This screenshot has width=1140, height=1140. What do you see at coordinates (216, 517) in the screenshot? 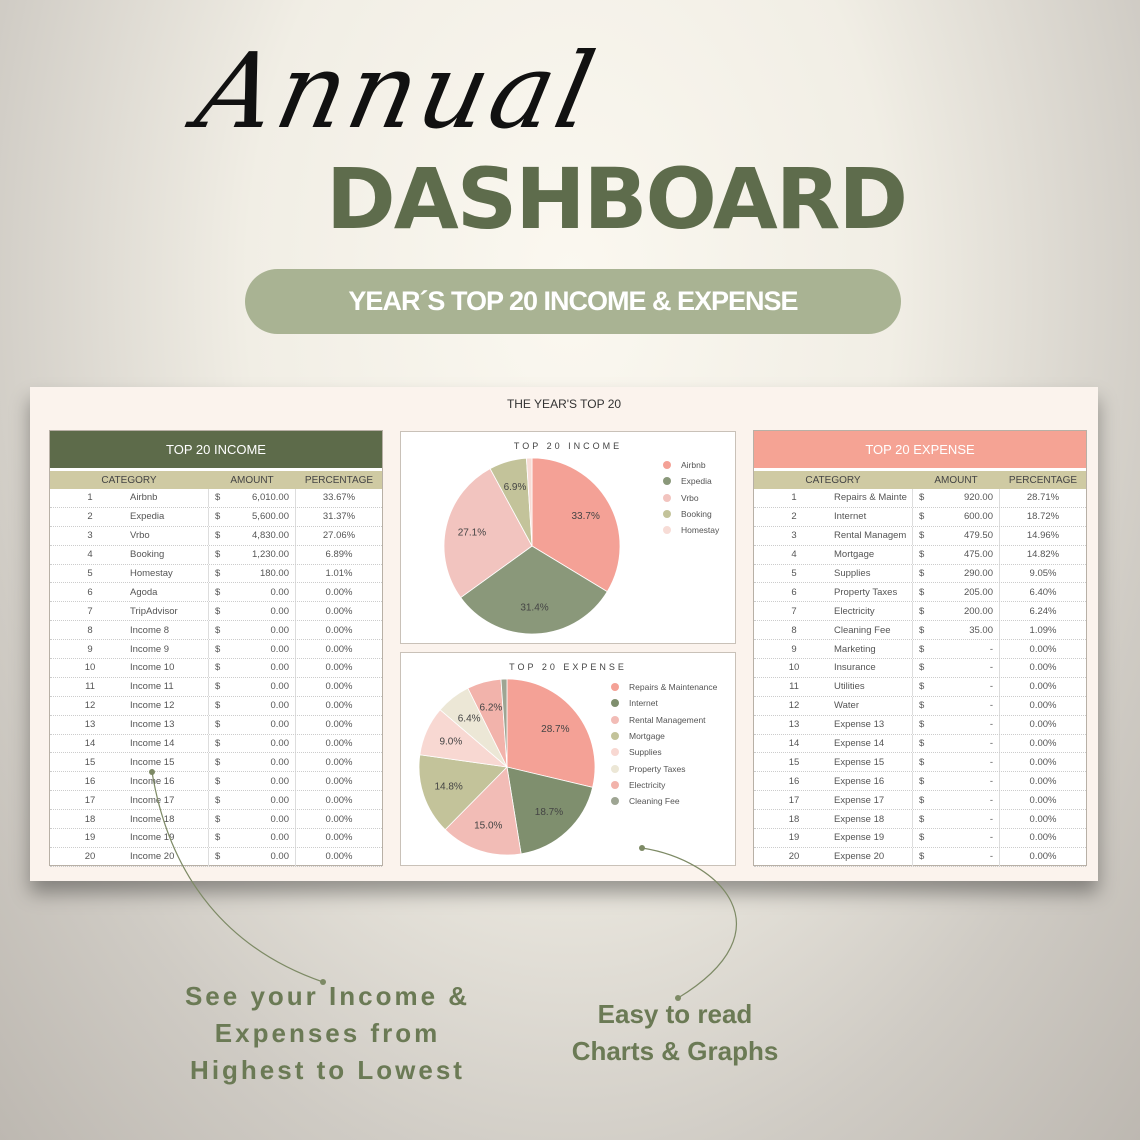
I see `table-row: 2 Expedia $5,600.00 31.37%` at bounding box center [216, 517].